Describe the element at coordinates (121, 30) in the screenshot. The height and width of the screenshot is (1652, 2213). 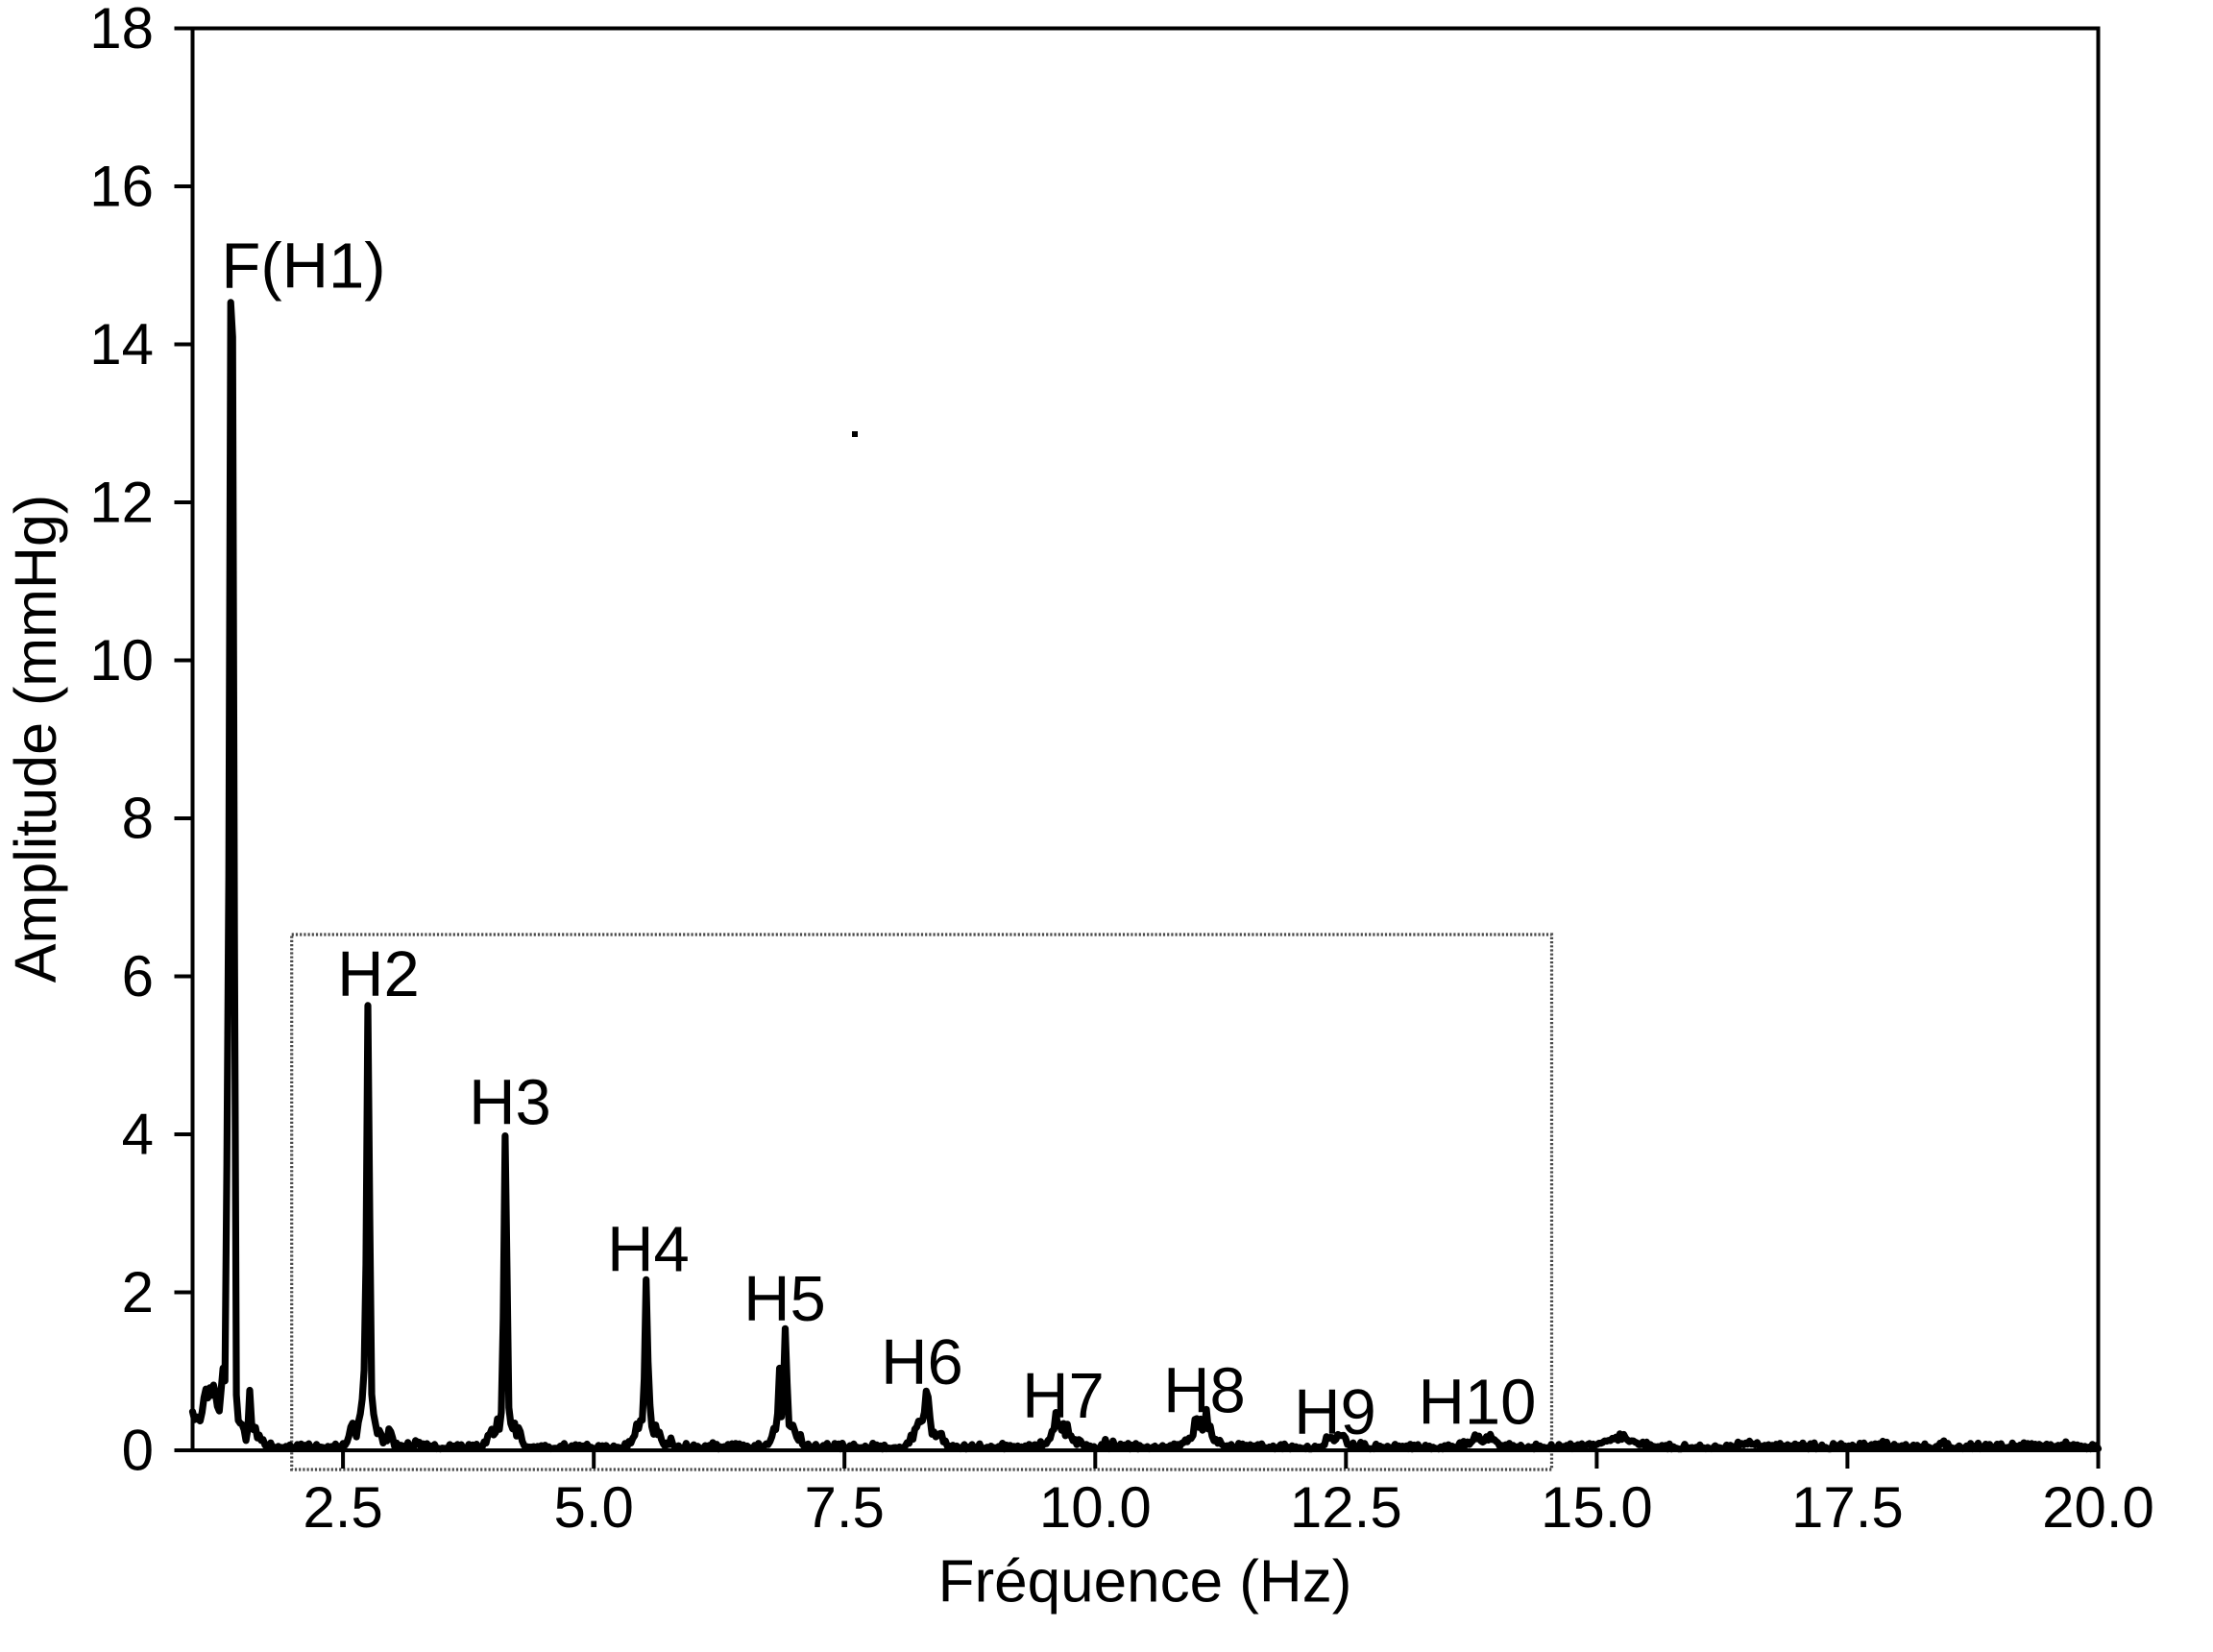
I see `svg-text: 18` at that location.